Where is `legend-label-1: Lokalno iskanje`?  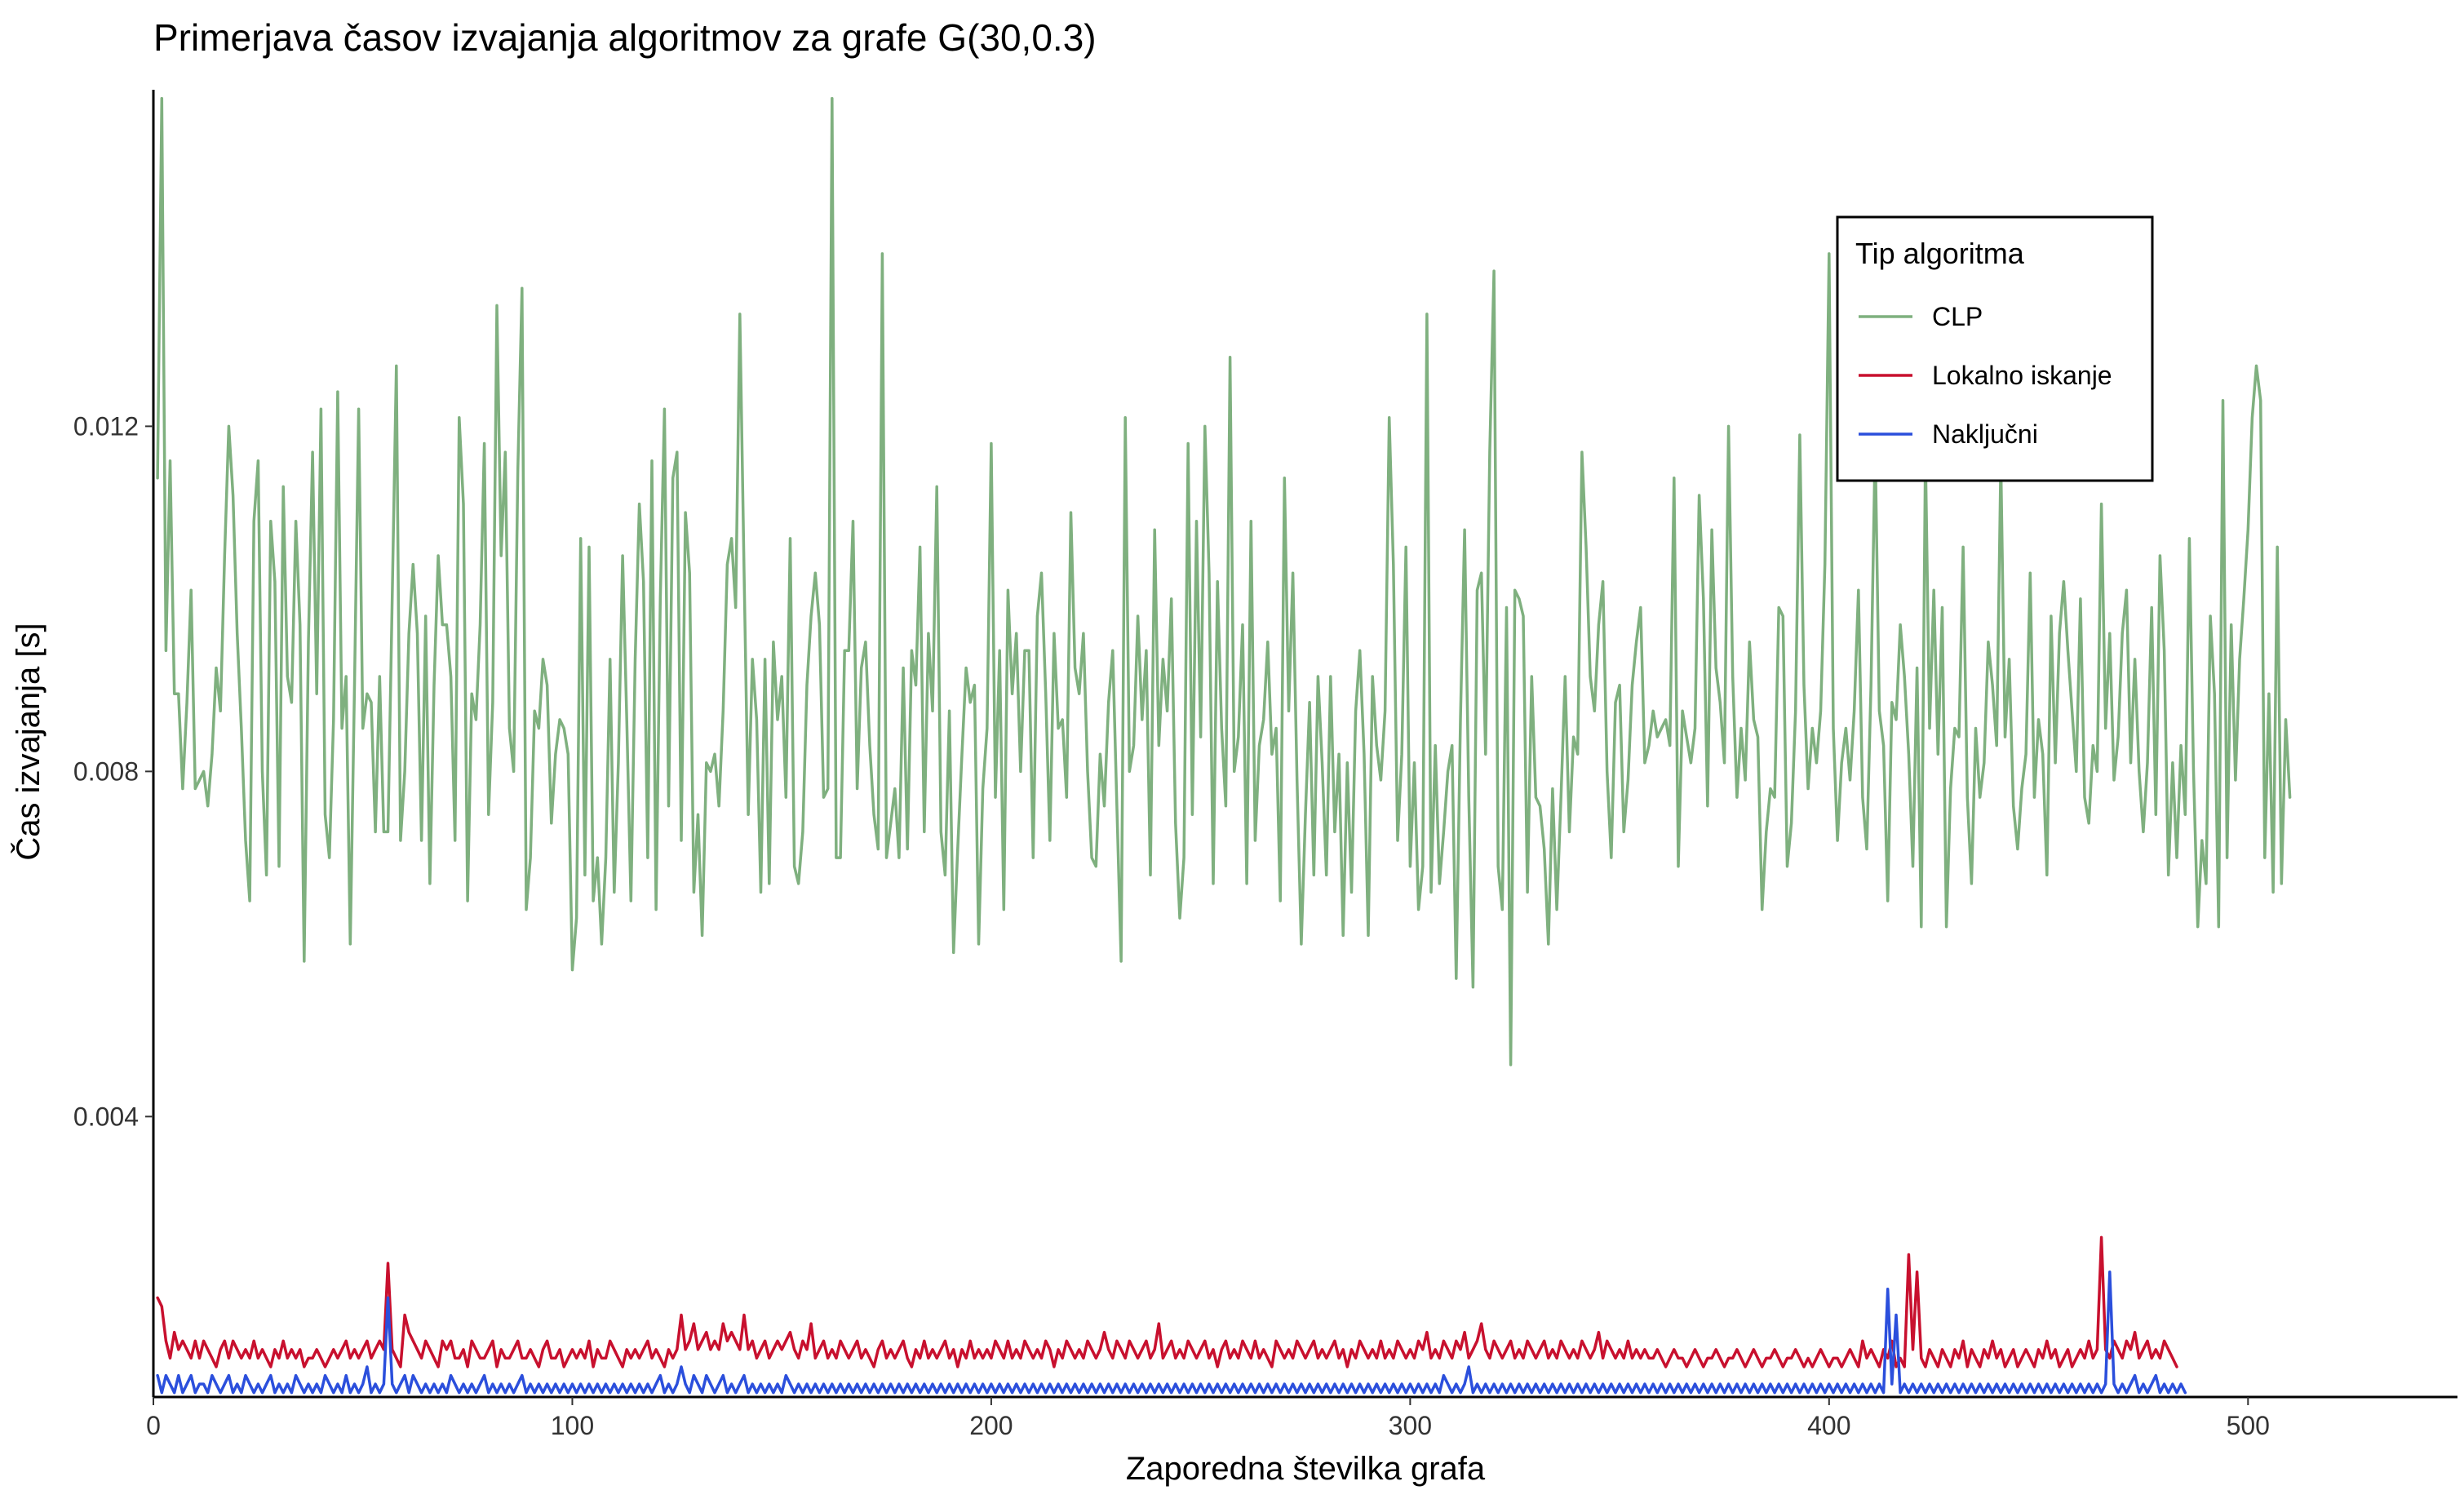 legend-label-1: Lokalno iskanje is located at coordinates (2022, 375).